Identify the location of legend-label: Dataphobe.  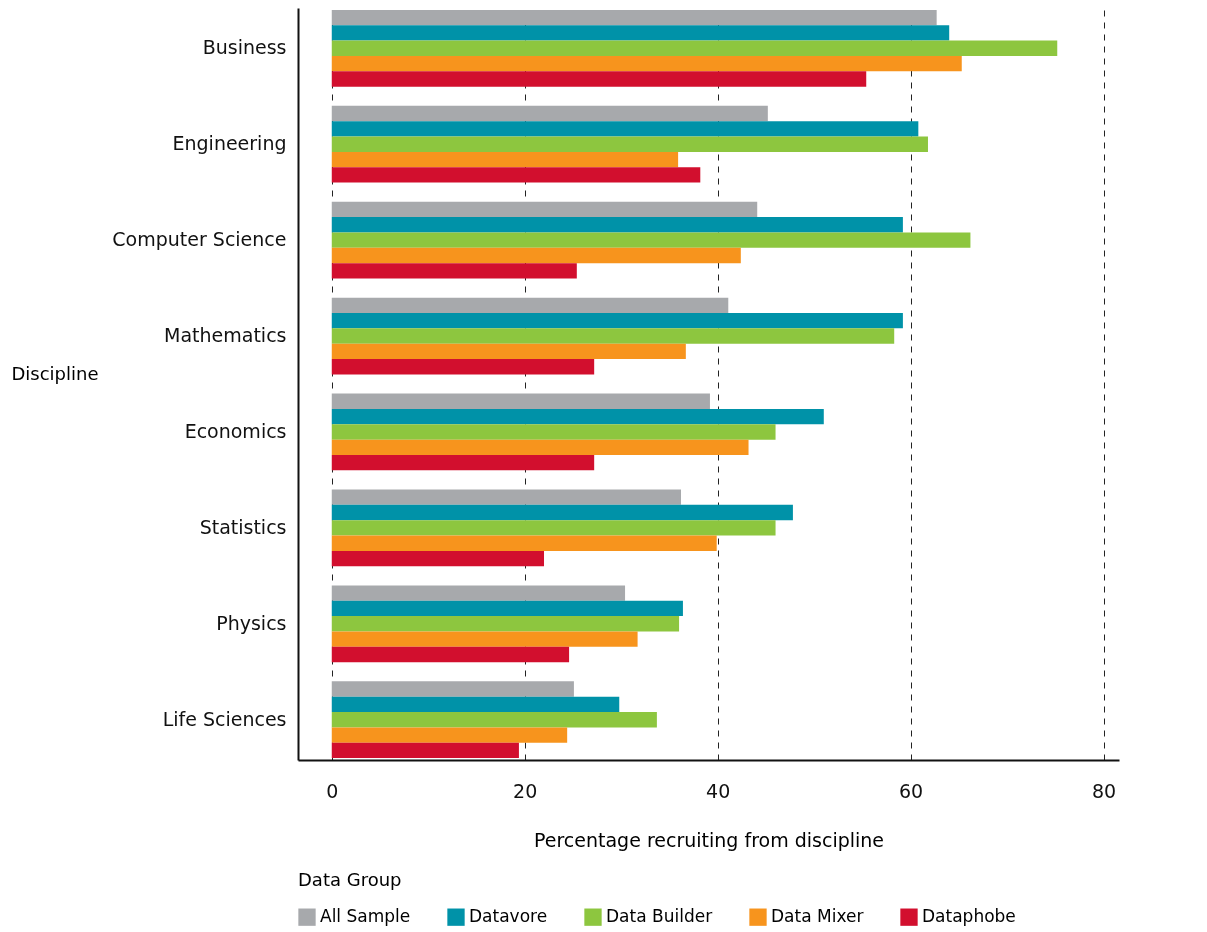
(969, 916).